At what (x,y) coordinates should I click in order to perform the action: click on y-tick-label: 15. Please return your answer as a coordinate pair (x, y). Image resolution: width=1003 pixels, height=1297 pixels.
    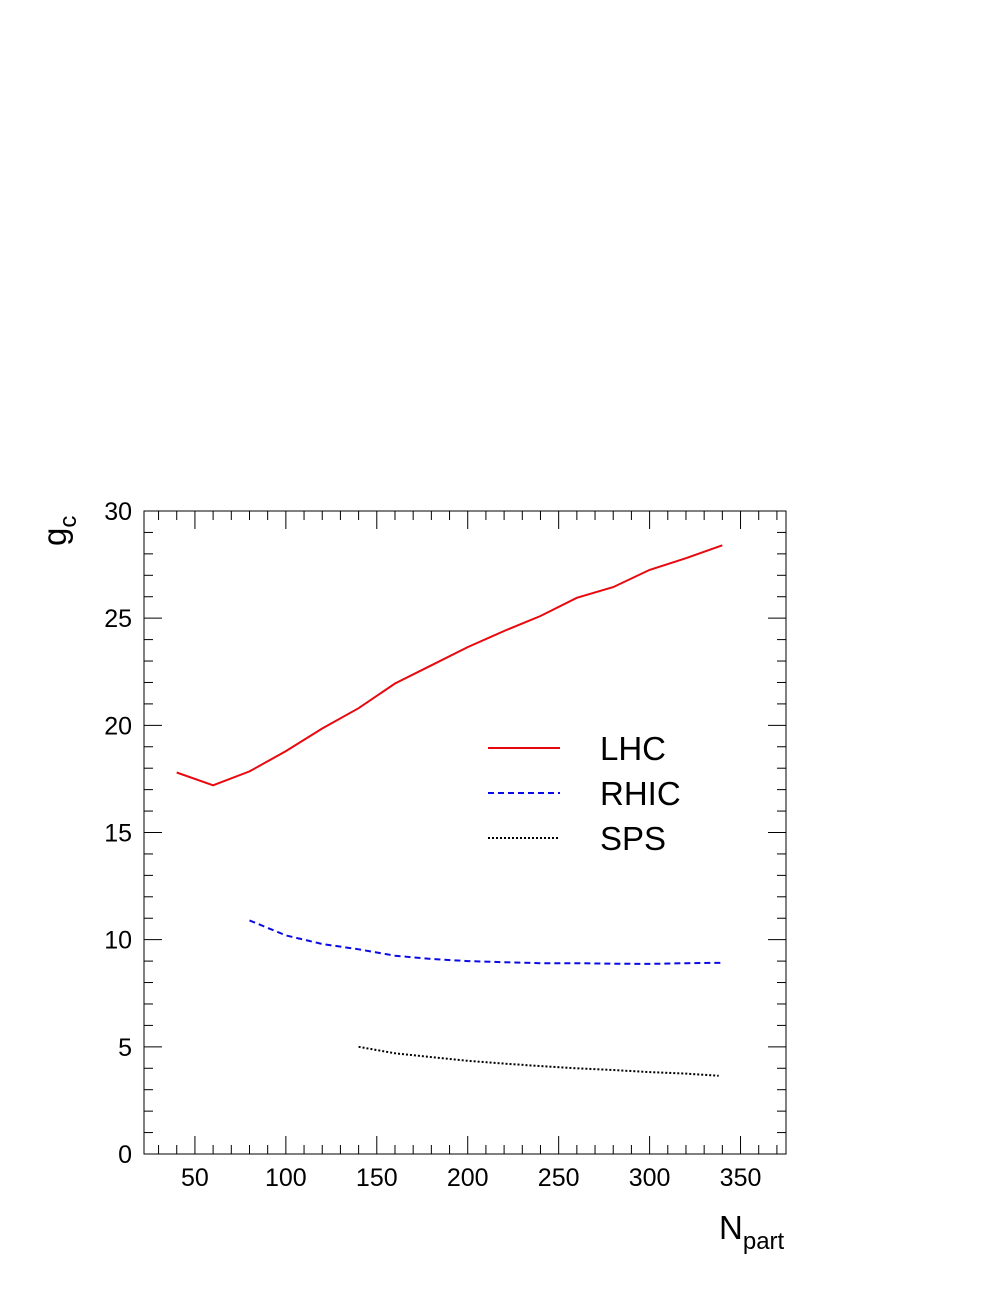
    Looking at the image, I should click on (118, 834).